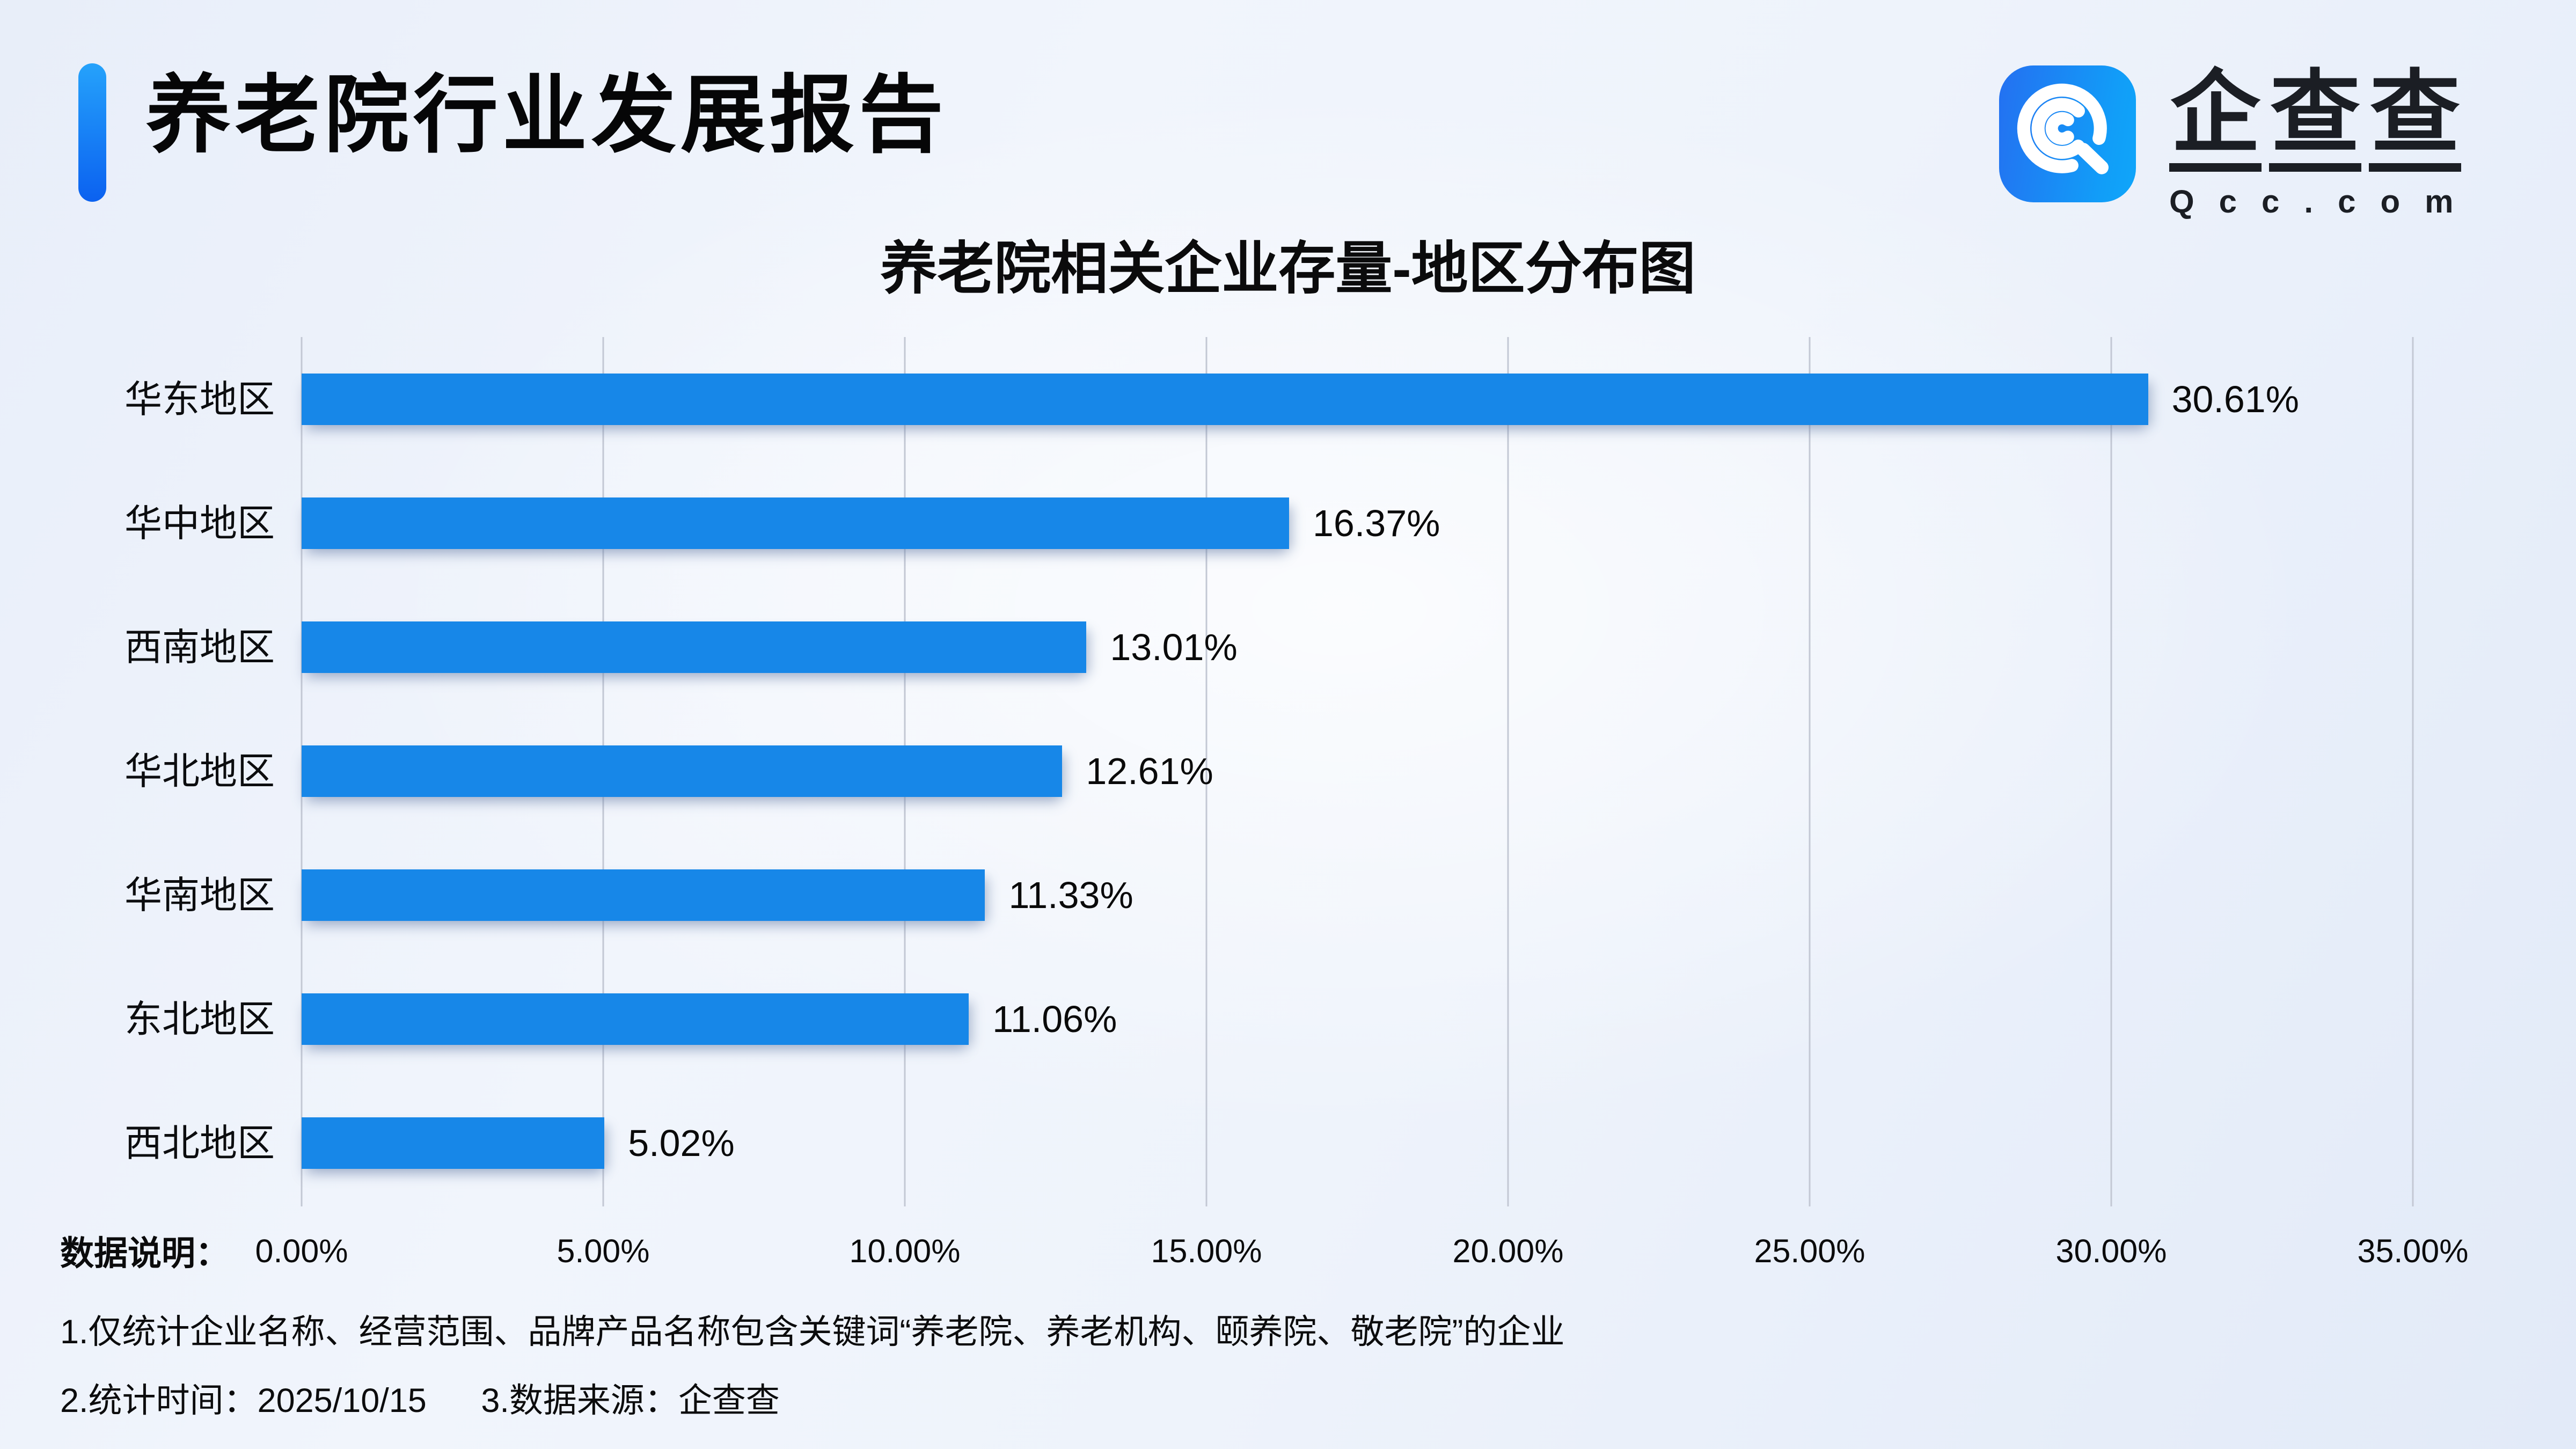 Image resolution: width=2576 pixels, height=1449 pixels. I want to click on qcc-logo-char: 企, so click(2215, 120).